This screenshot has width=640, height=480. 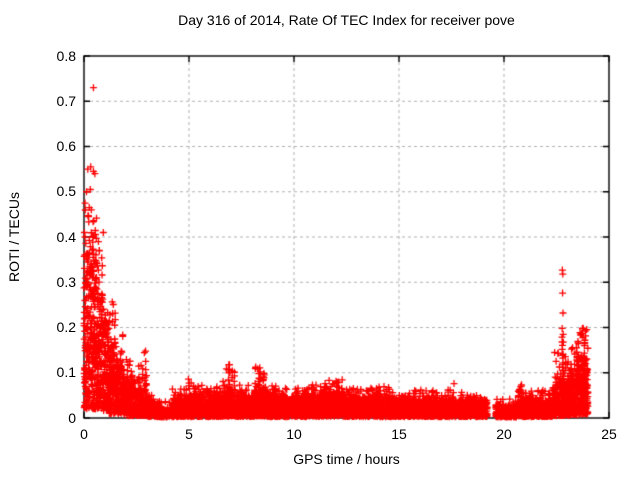 I want to click on y-tick-label: 0.2, so click(x=66, y=327).